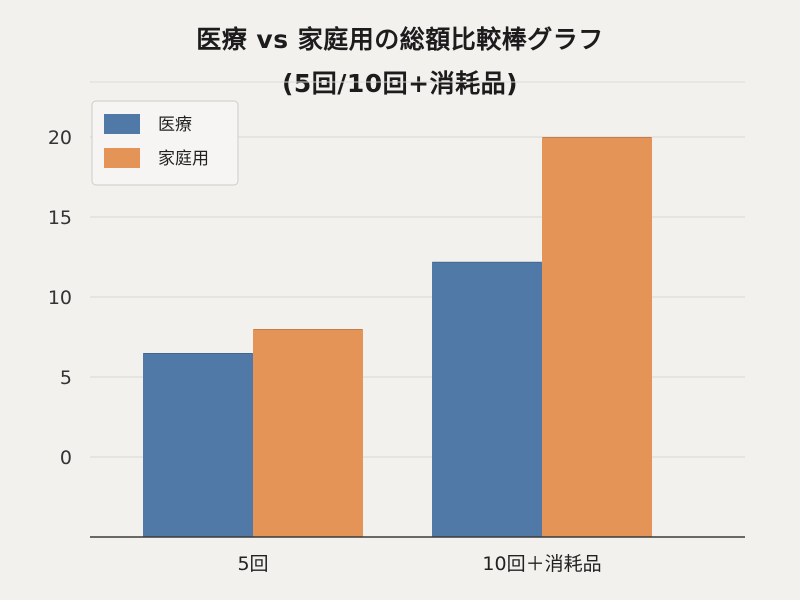 The image size is (800, 600). What do you see at coordinates (60, 298) in the screenshot?
I see `y-tick-label: 10` at bounding box center [60, 298].